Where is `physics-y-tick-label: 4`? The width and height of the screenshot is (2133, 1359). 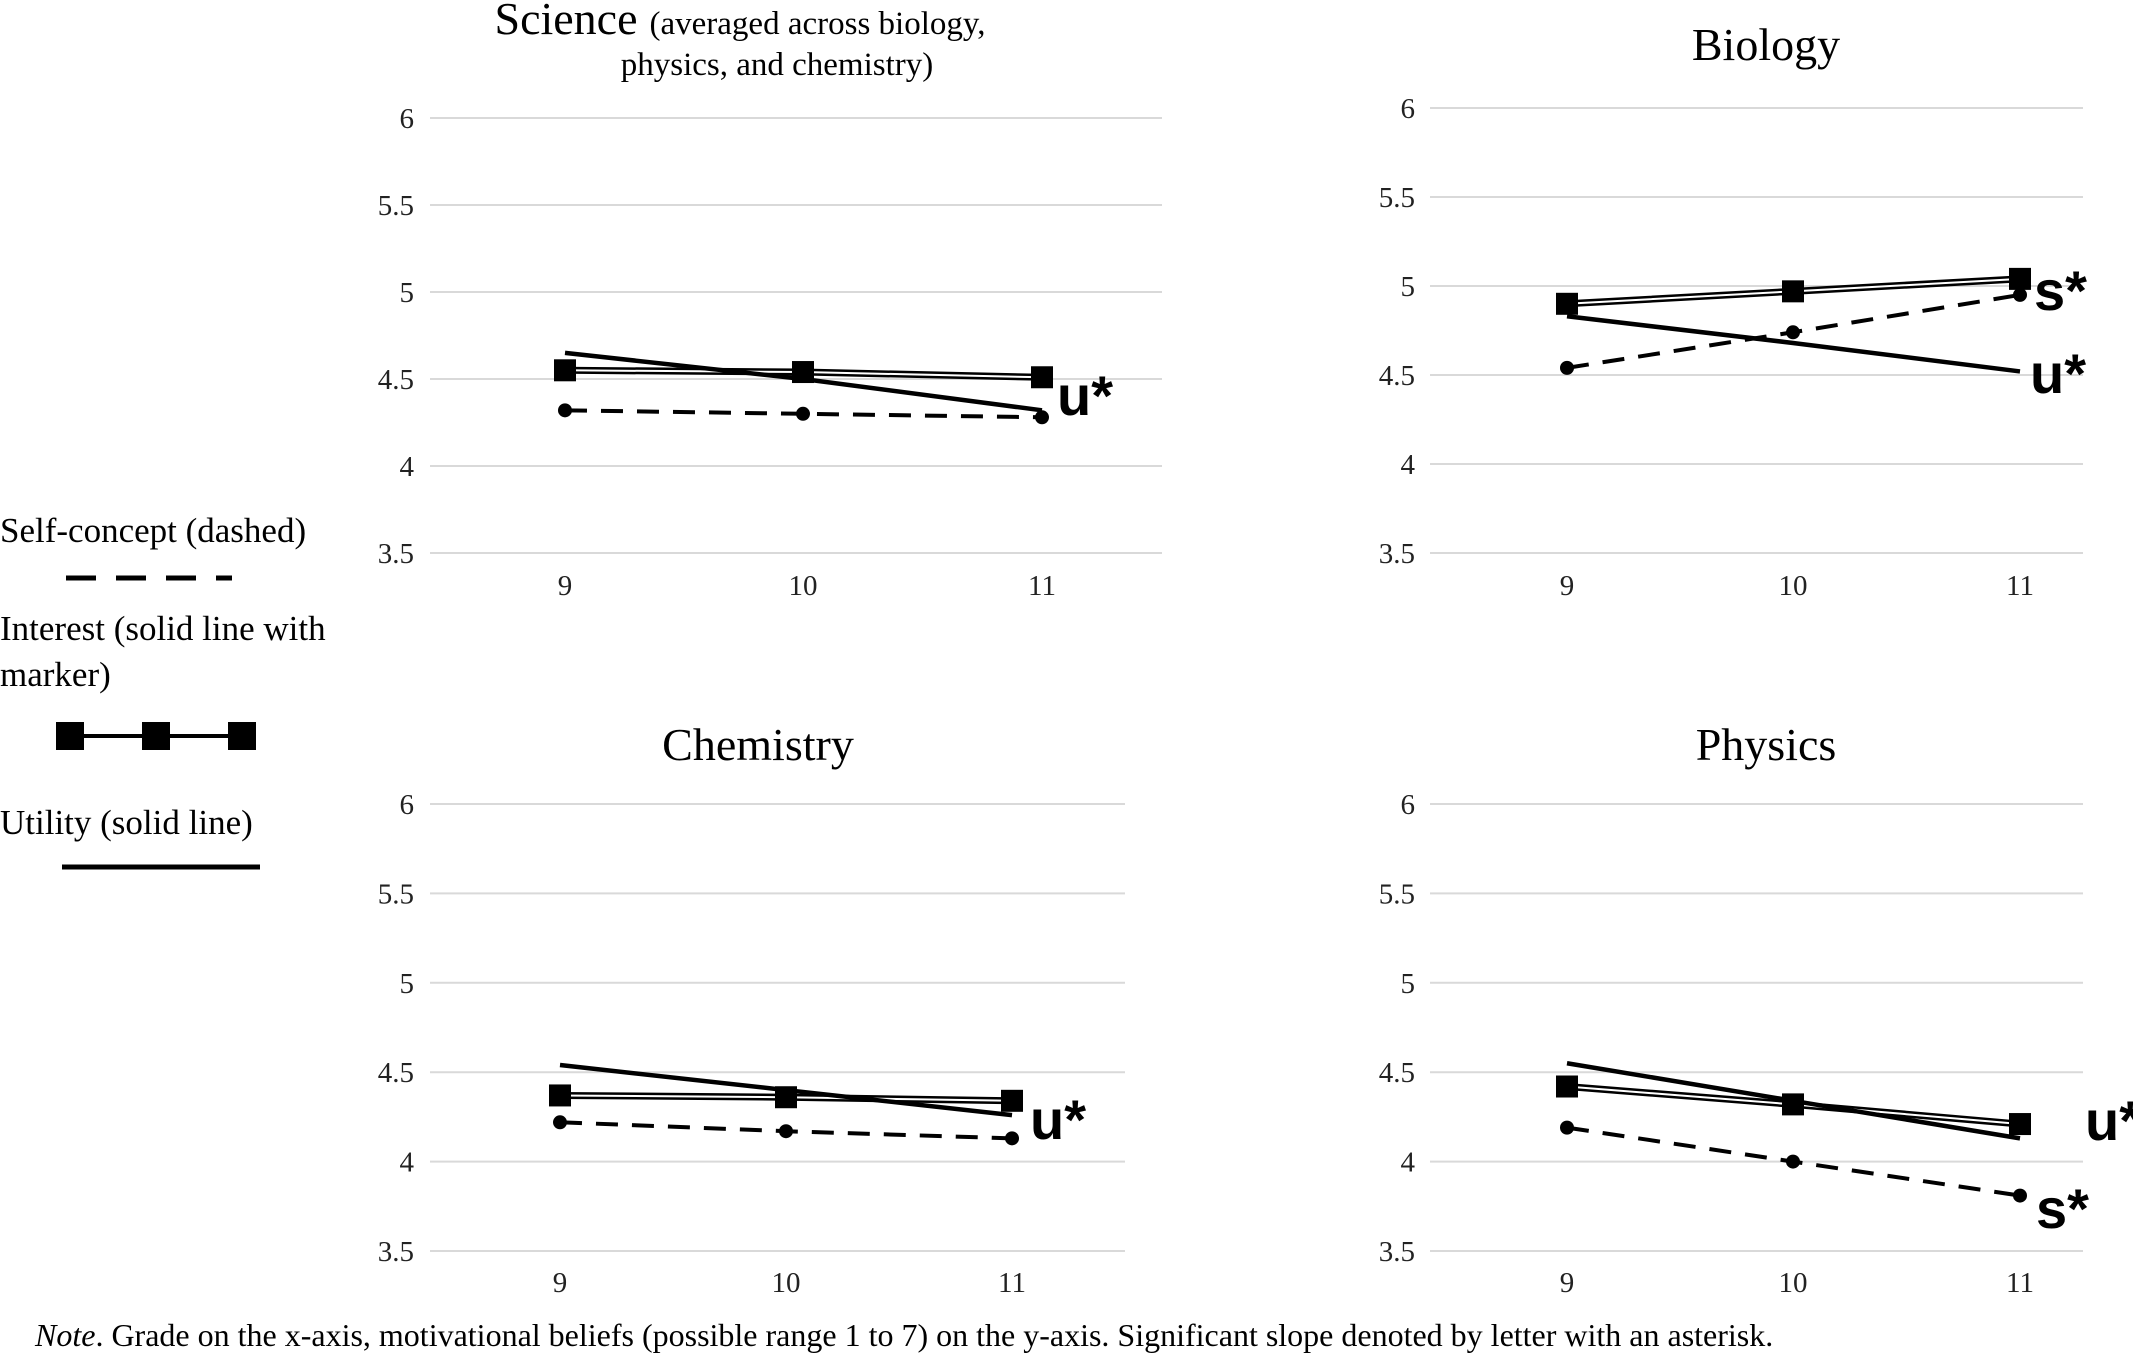
physics-y-tick-label: 4 is located at coordinates (1408, 1163).